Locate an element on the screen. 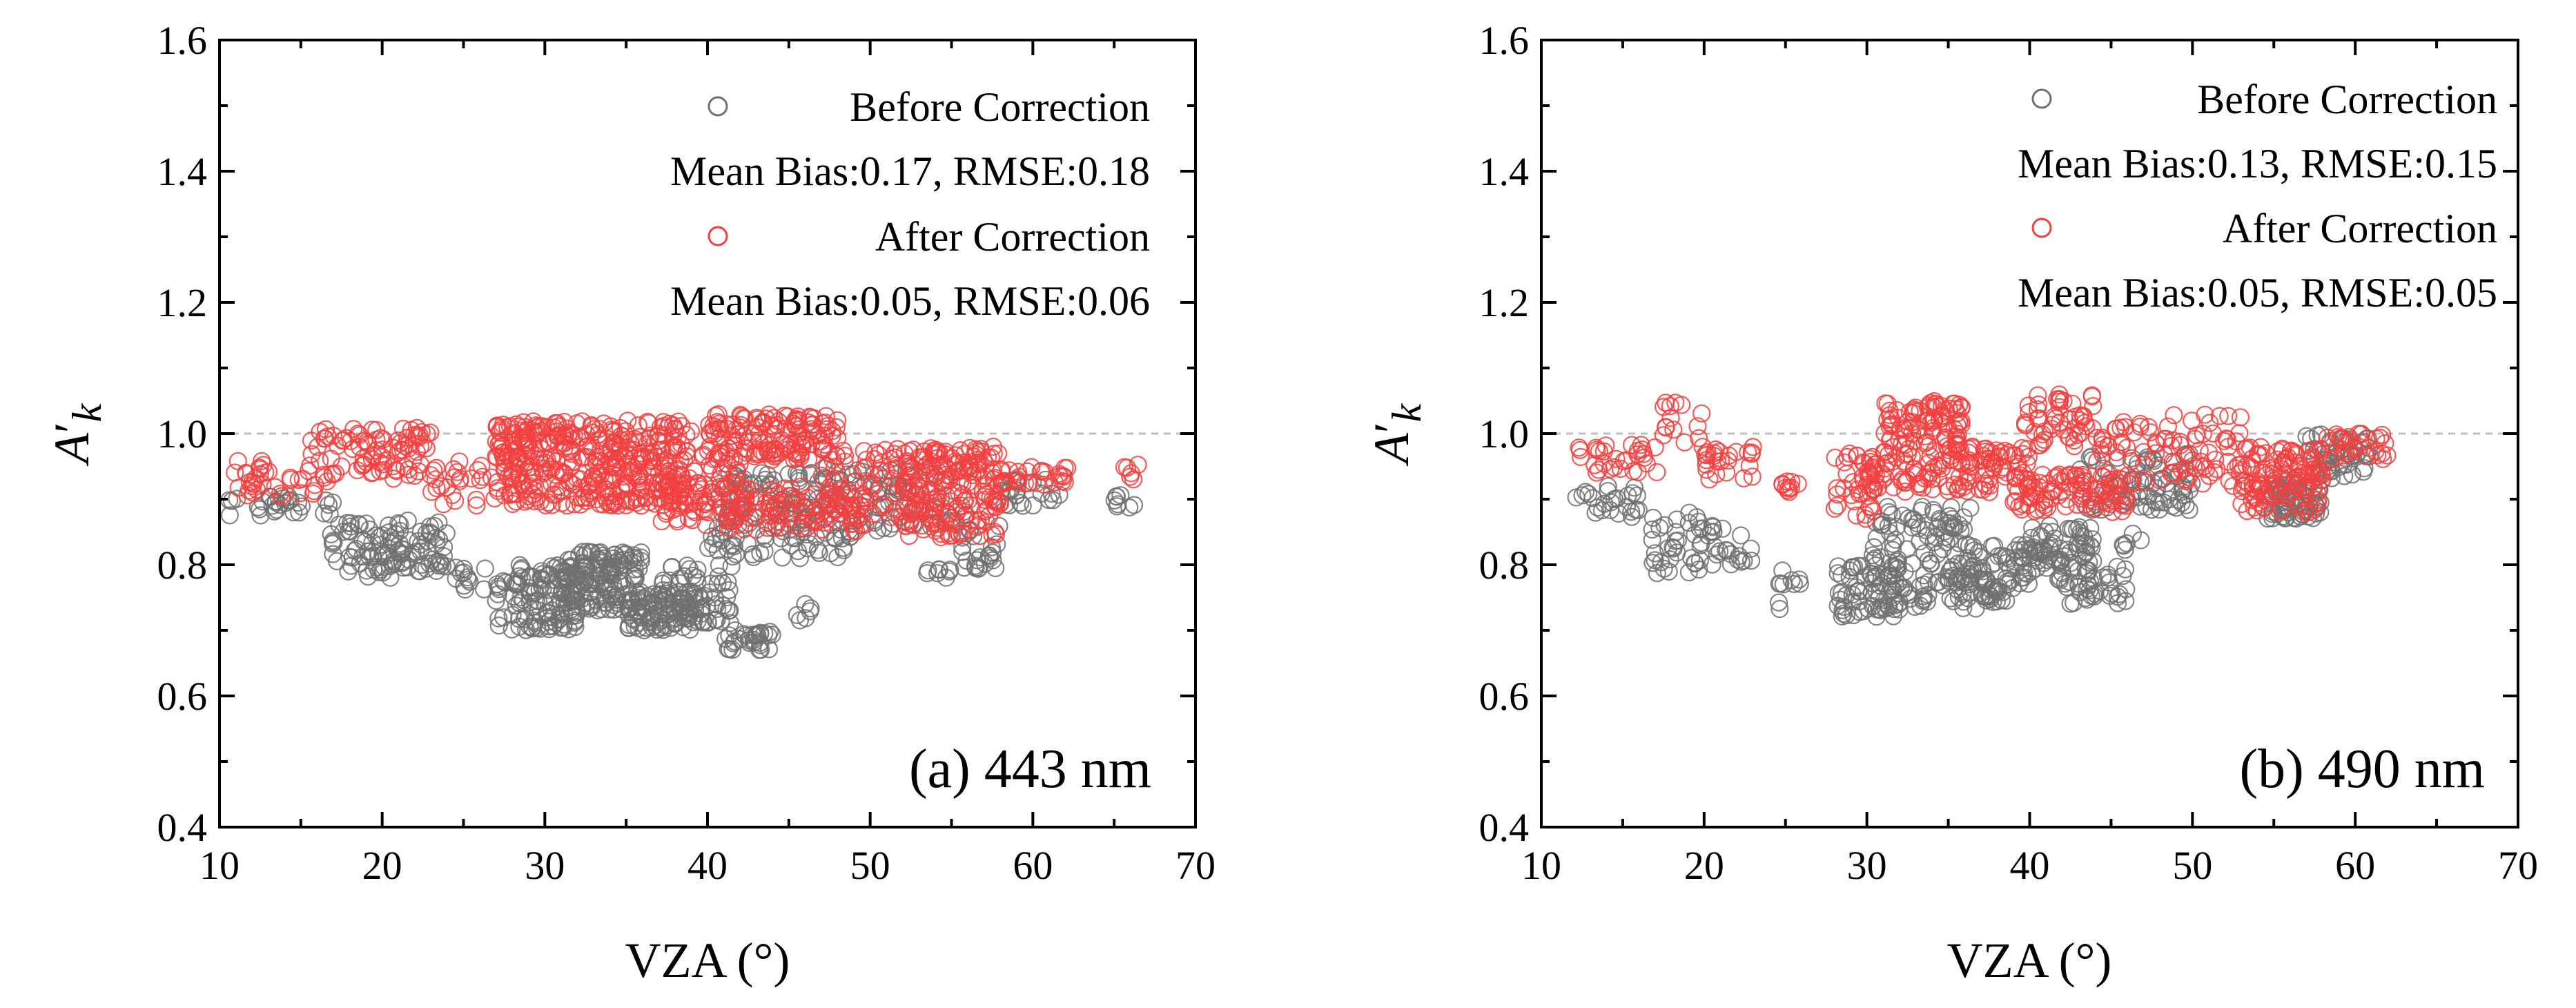  legend-label-before: Before Correction is located at coordinates (2347, 100).